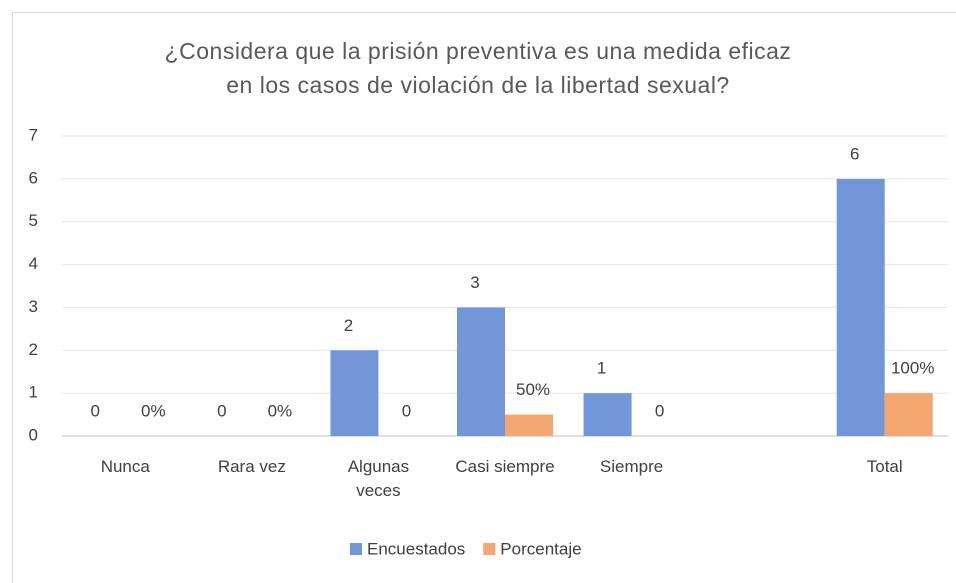 The width and height of the screenshot is (956, 583). I want to click on data-label: 1, so click(601, 368).